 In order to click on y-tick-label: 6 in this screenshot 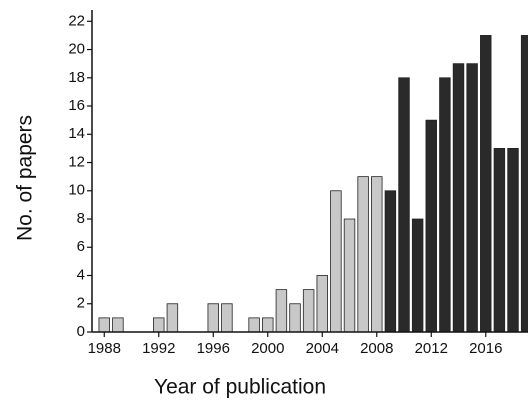, I will do `click(81, 246)`.